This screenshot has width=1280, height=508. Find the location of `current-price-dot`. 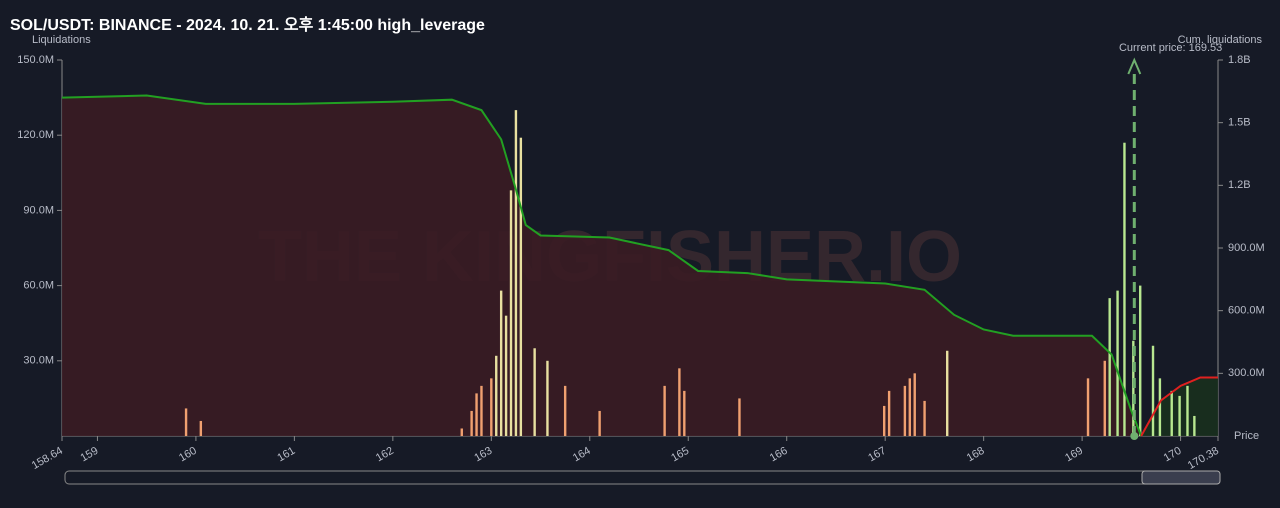

current-price-dot is located at coordinates (1134, 436).